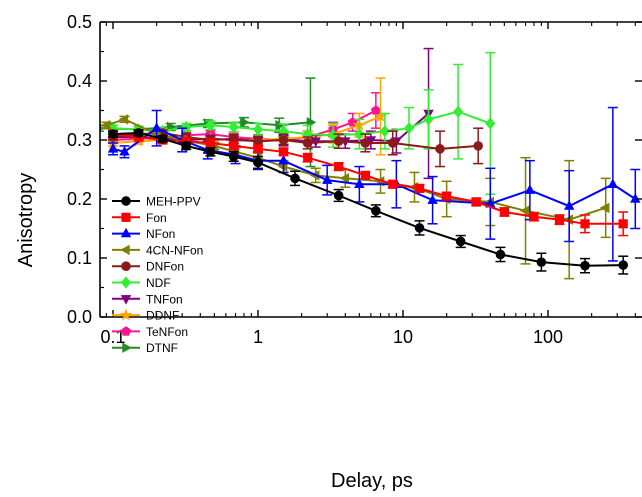  What do you see at coordinates (145, 348) in the screenshot?
I see `legend-item-dtnf: DTNF` at bounding box center [145, 348].